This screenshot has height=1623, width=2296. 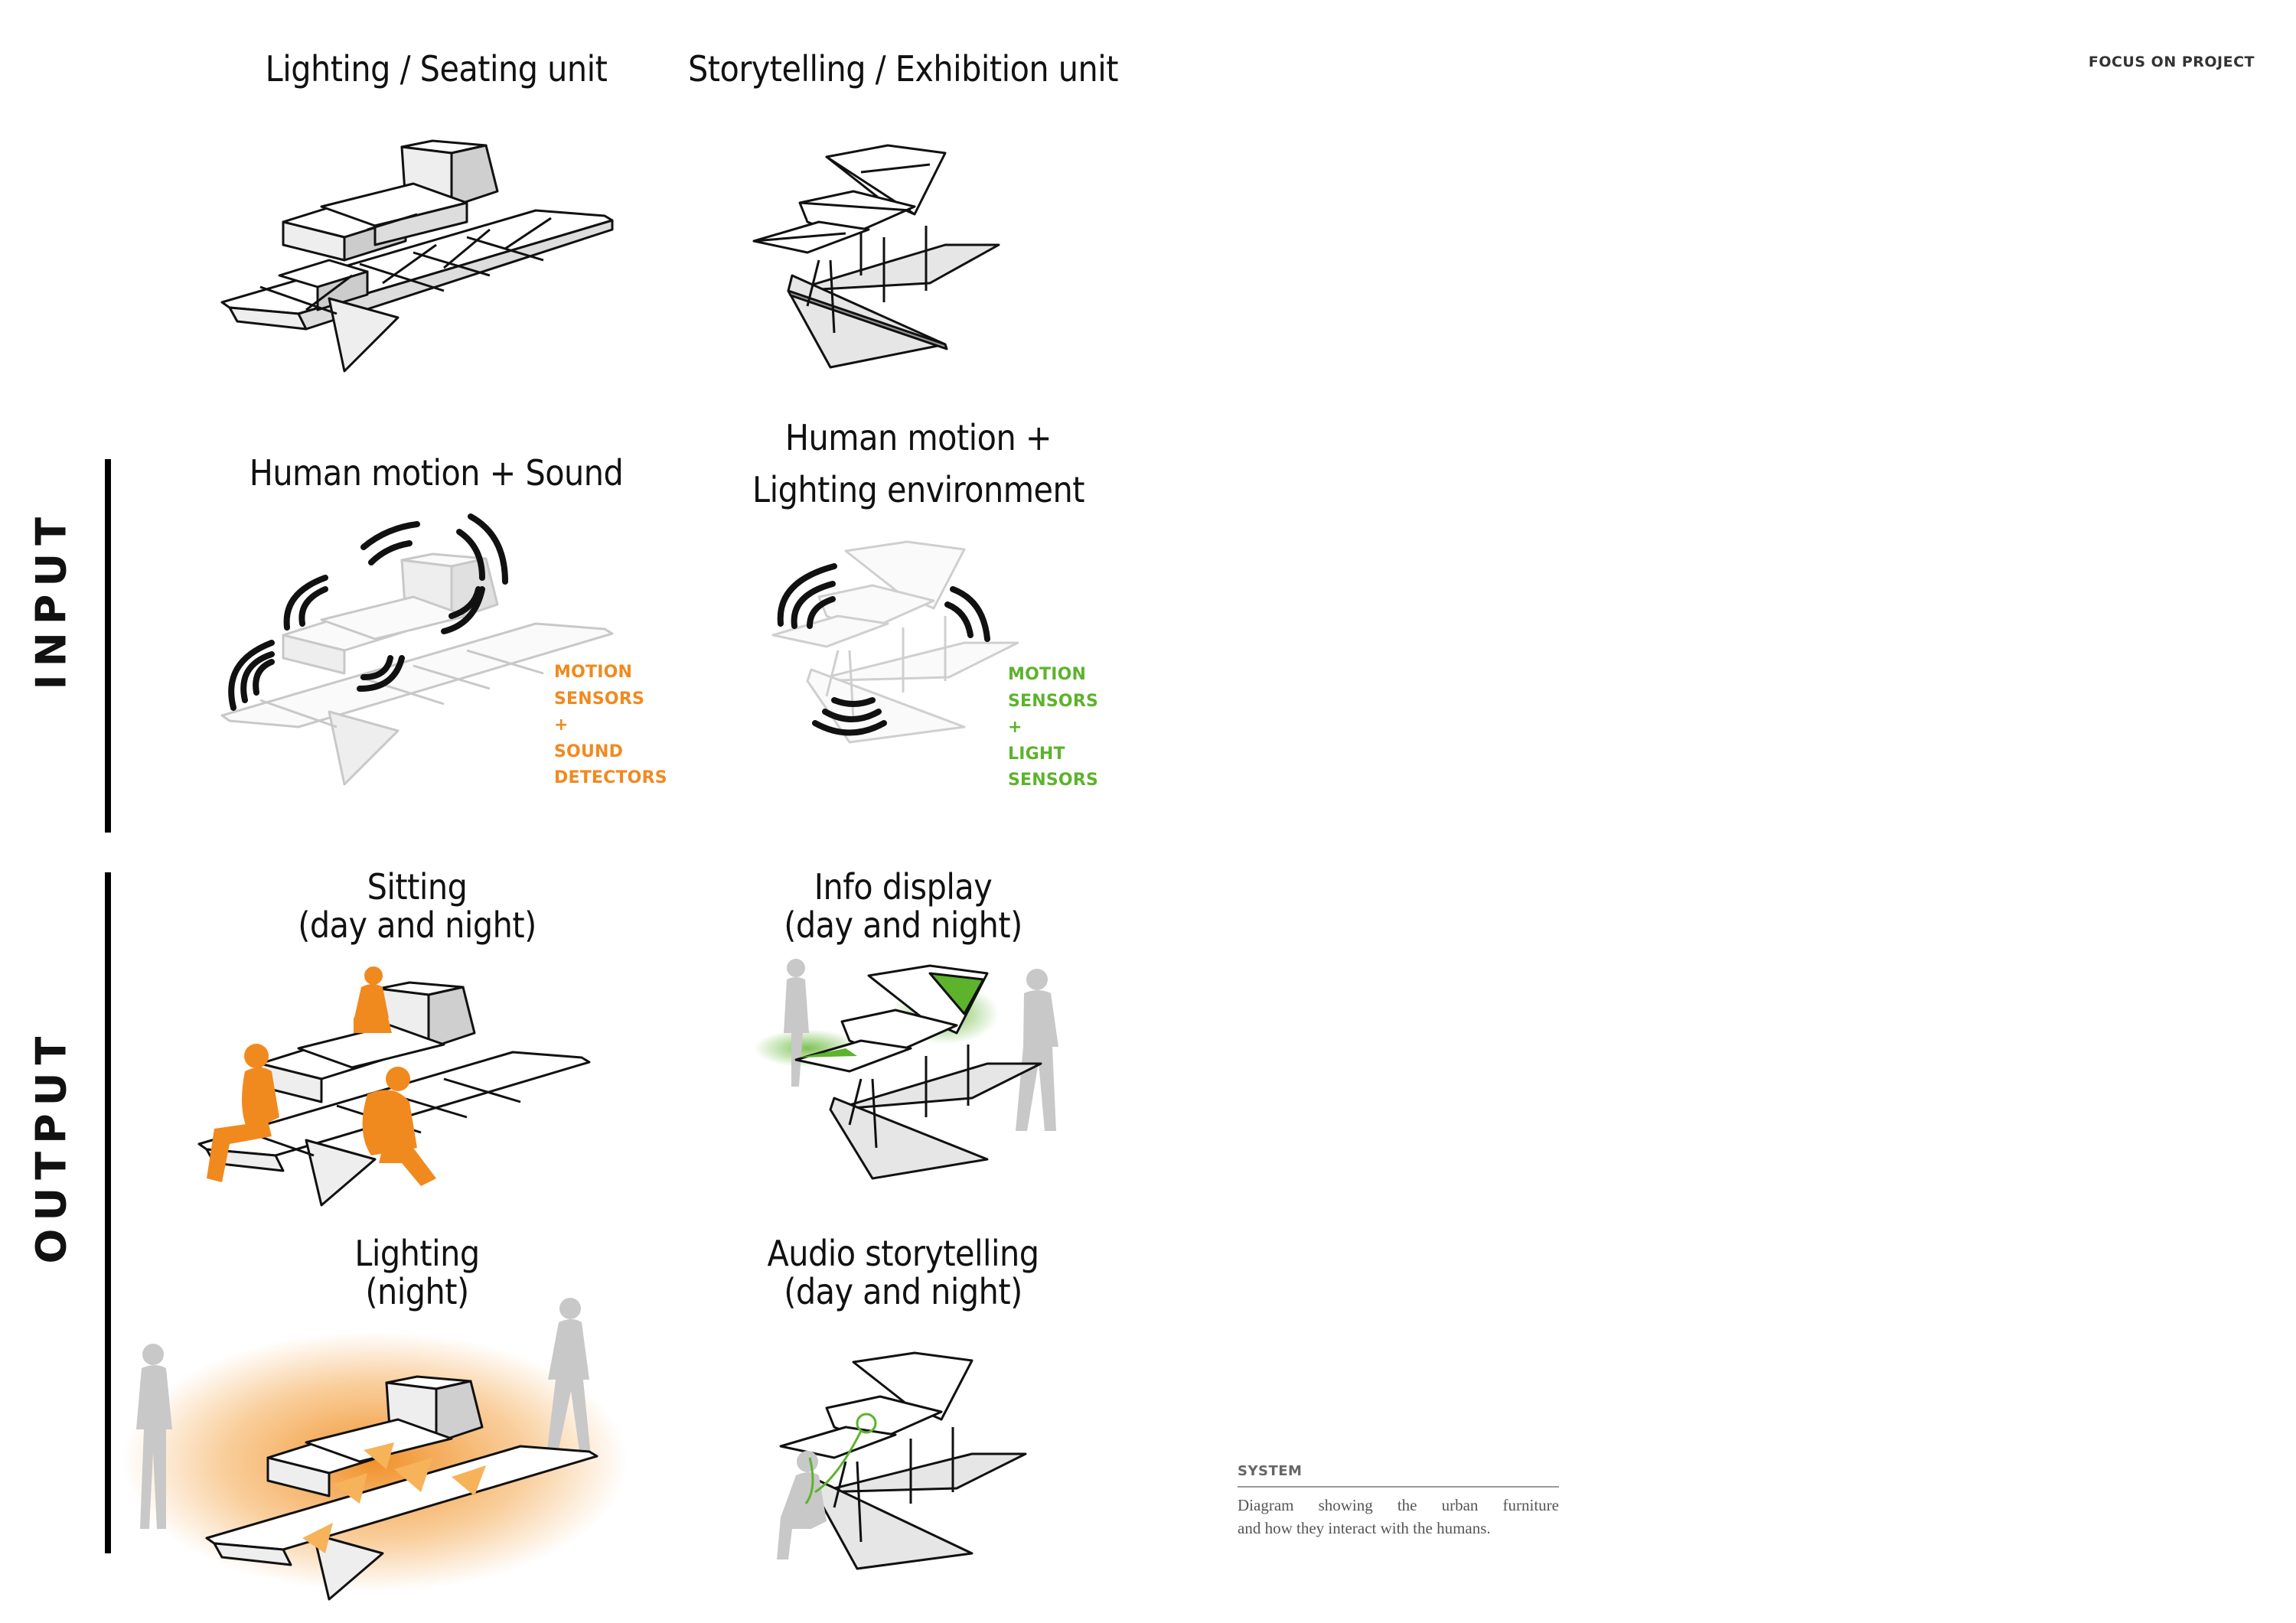 What do you see at coordinates (51, 1146) in the screenshot?
I see `output-label: OUTPUT` at bounding box center [51, 1146].